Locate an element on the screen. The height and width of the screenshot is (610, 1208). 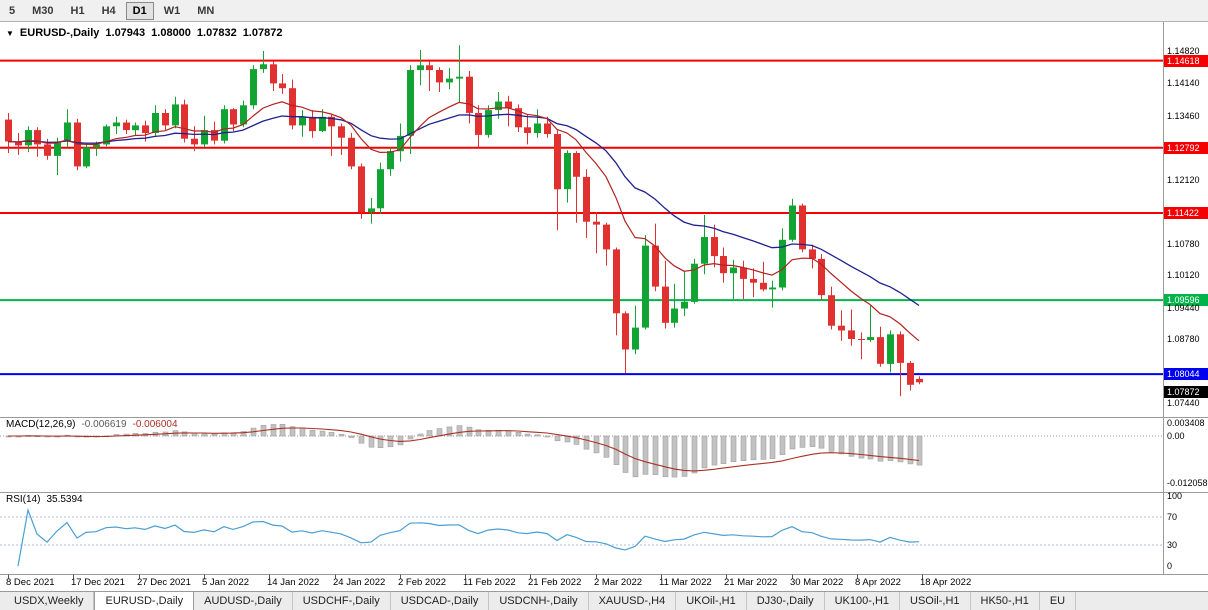
symbol-tab-usdcnh-daily: USDCNH-,Daily is located at coordinates (539, 601).